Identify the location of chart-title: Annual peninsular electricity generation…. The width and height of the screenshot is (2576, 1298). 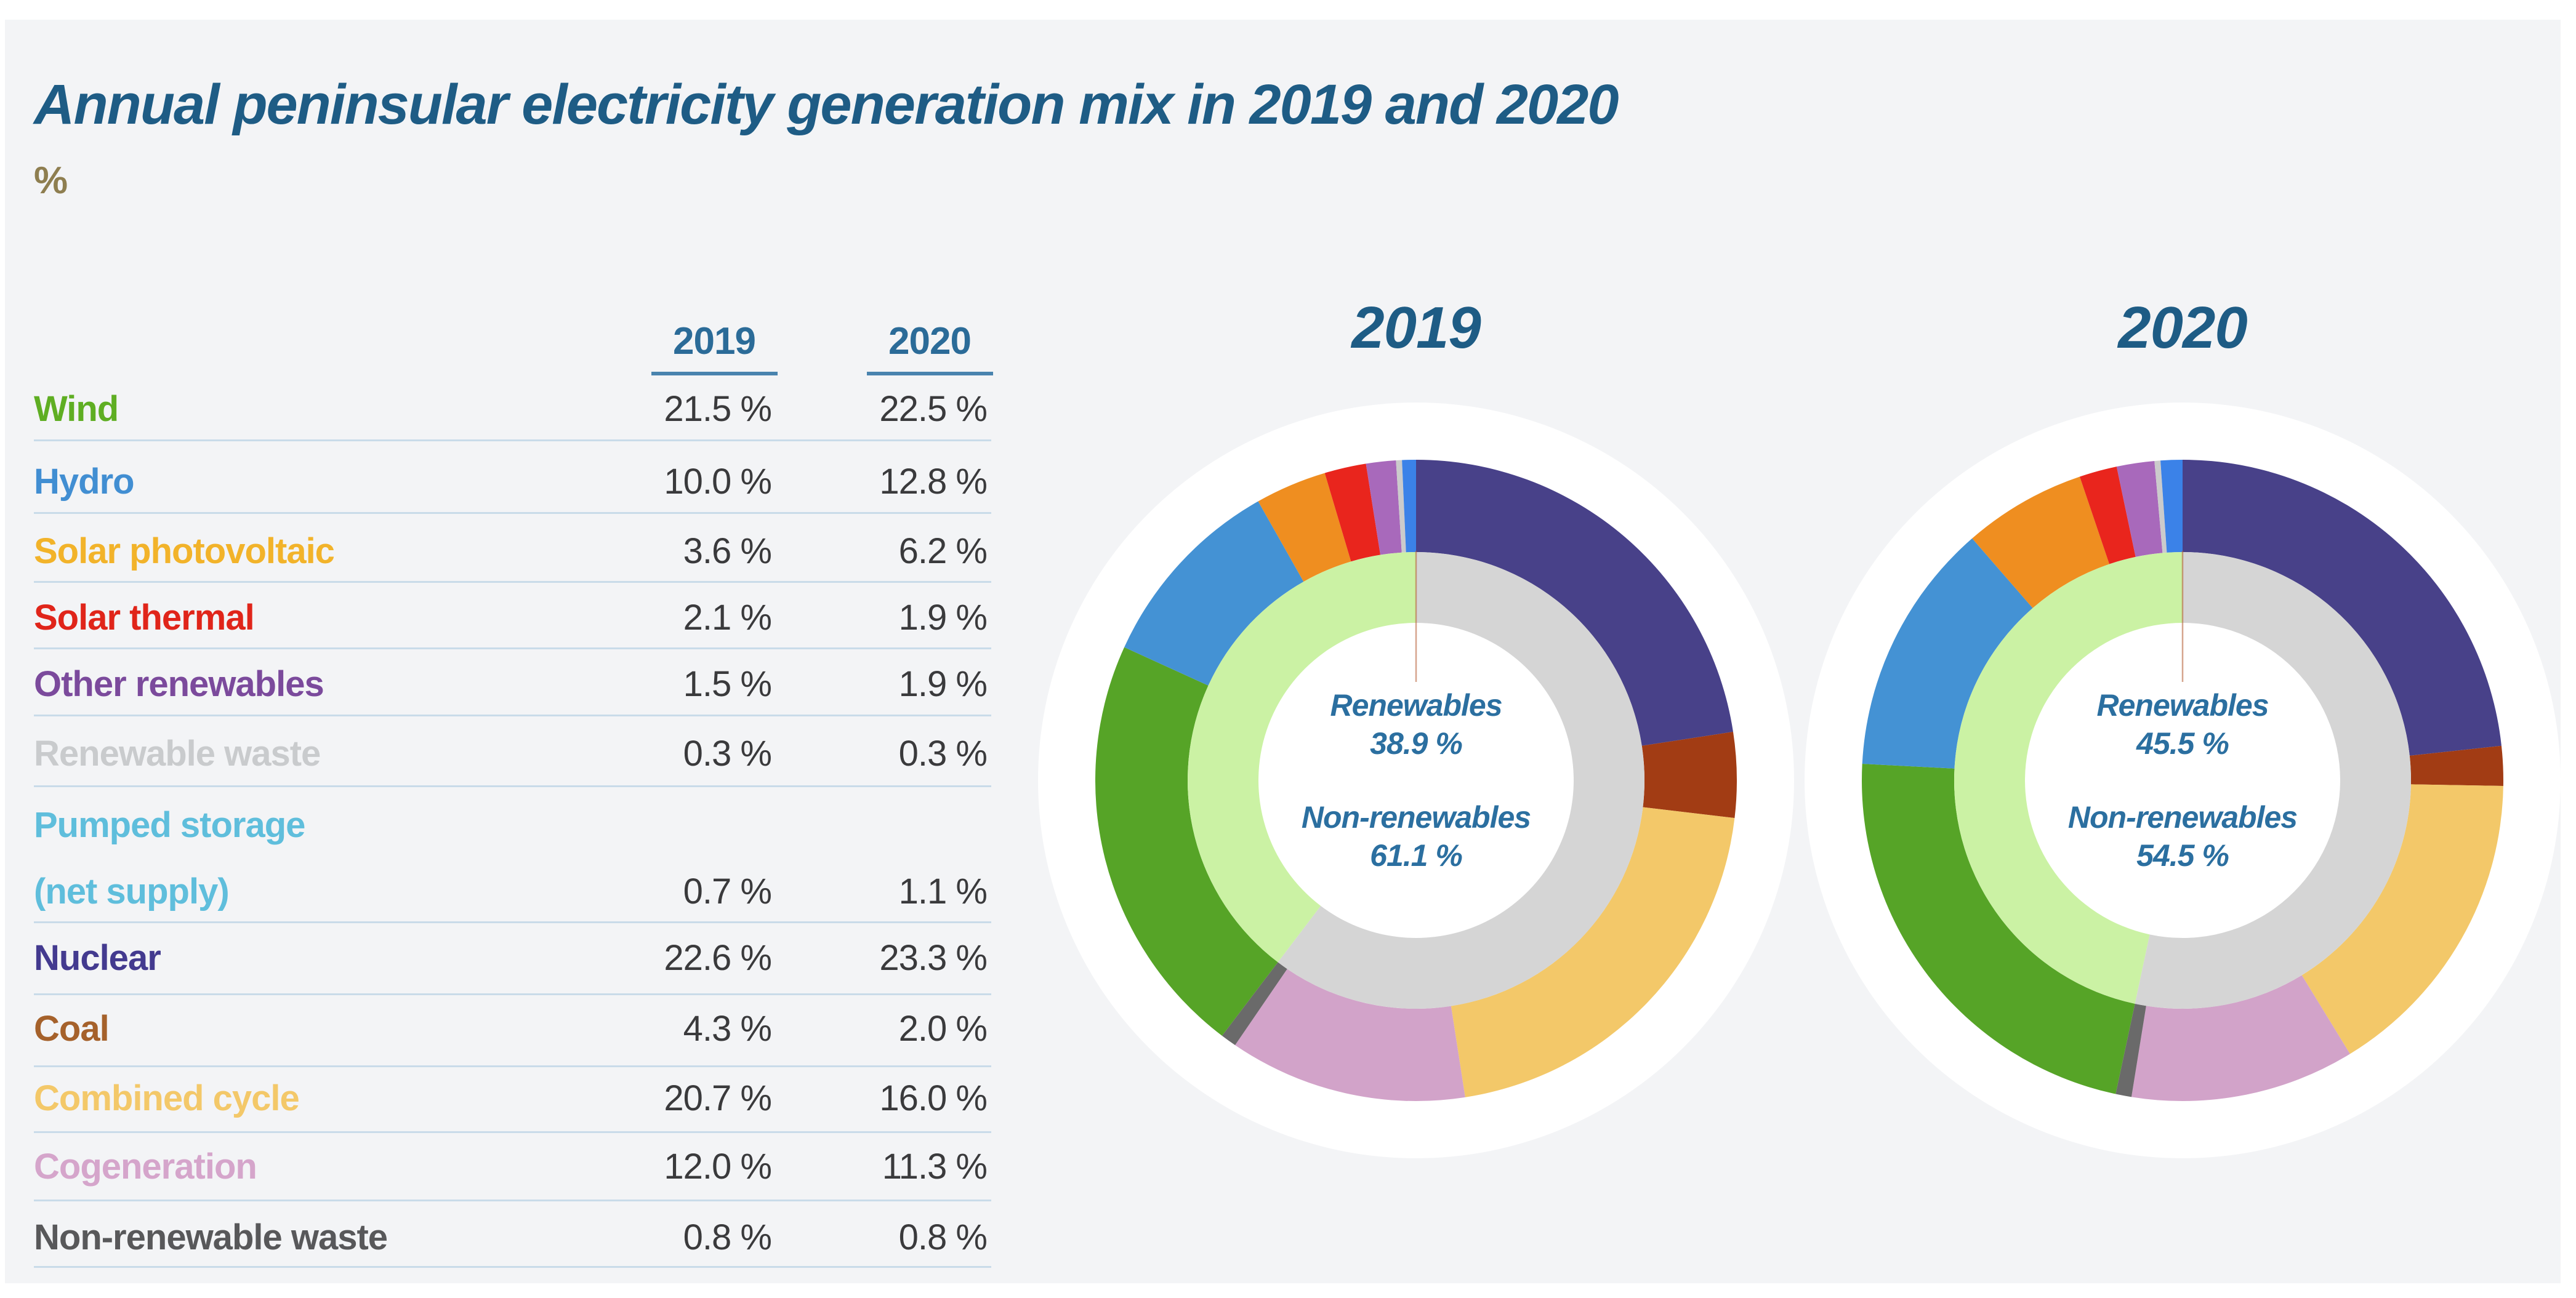
(826, 104).